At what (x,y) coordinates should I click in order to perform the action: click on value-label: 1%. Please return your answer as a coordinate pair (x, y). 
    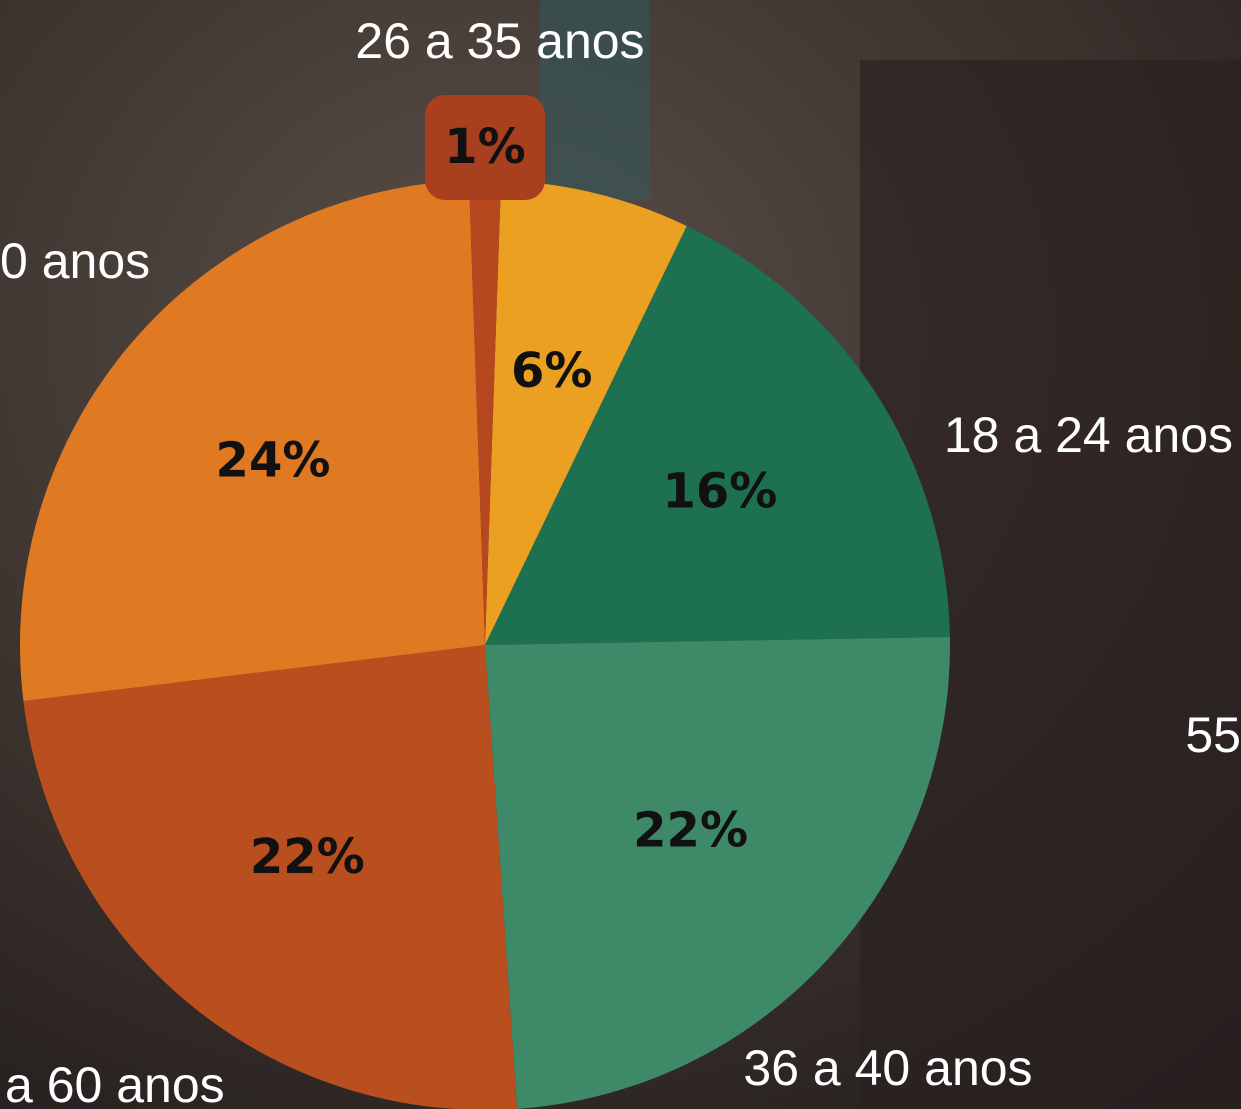
    Looking at the image, I should click on (485, 147).